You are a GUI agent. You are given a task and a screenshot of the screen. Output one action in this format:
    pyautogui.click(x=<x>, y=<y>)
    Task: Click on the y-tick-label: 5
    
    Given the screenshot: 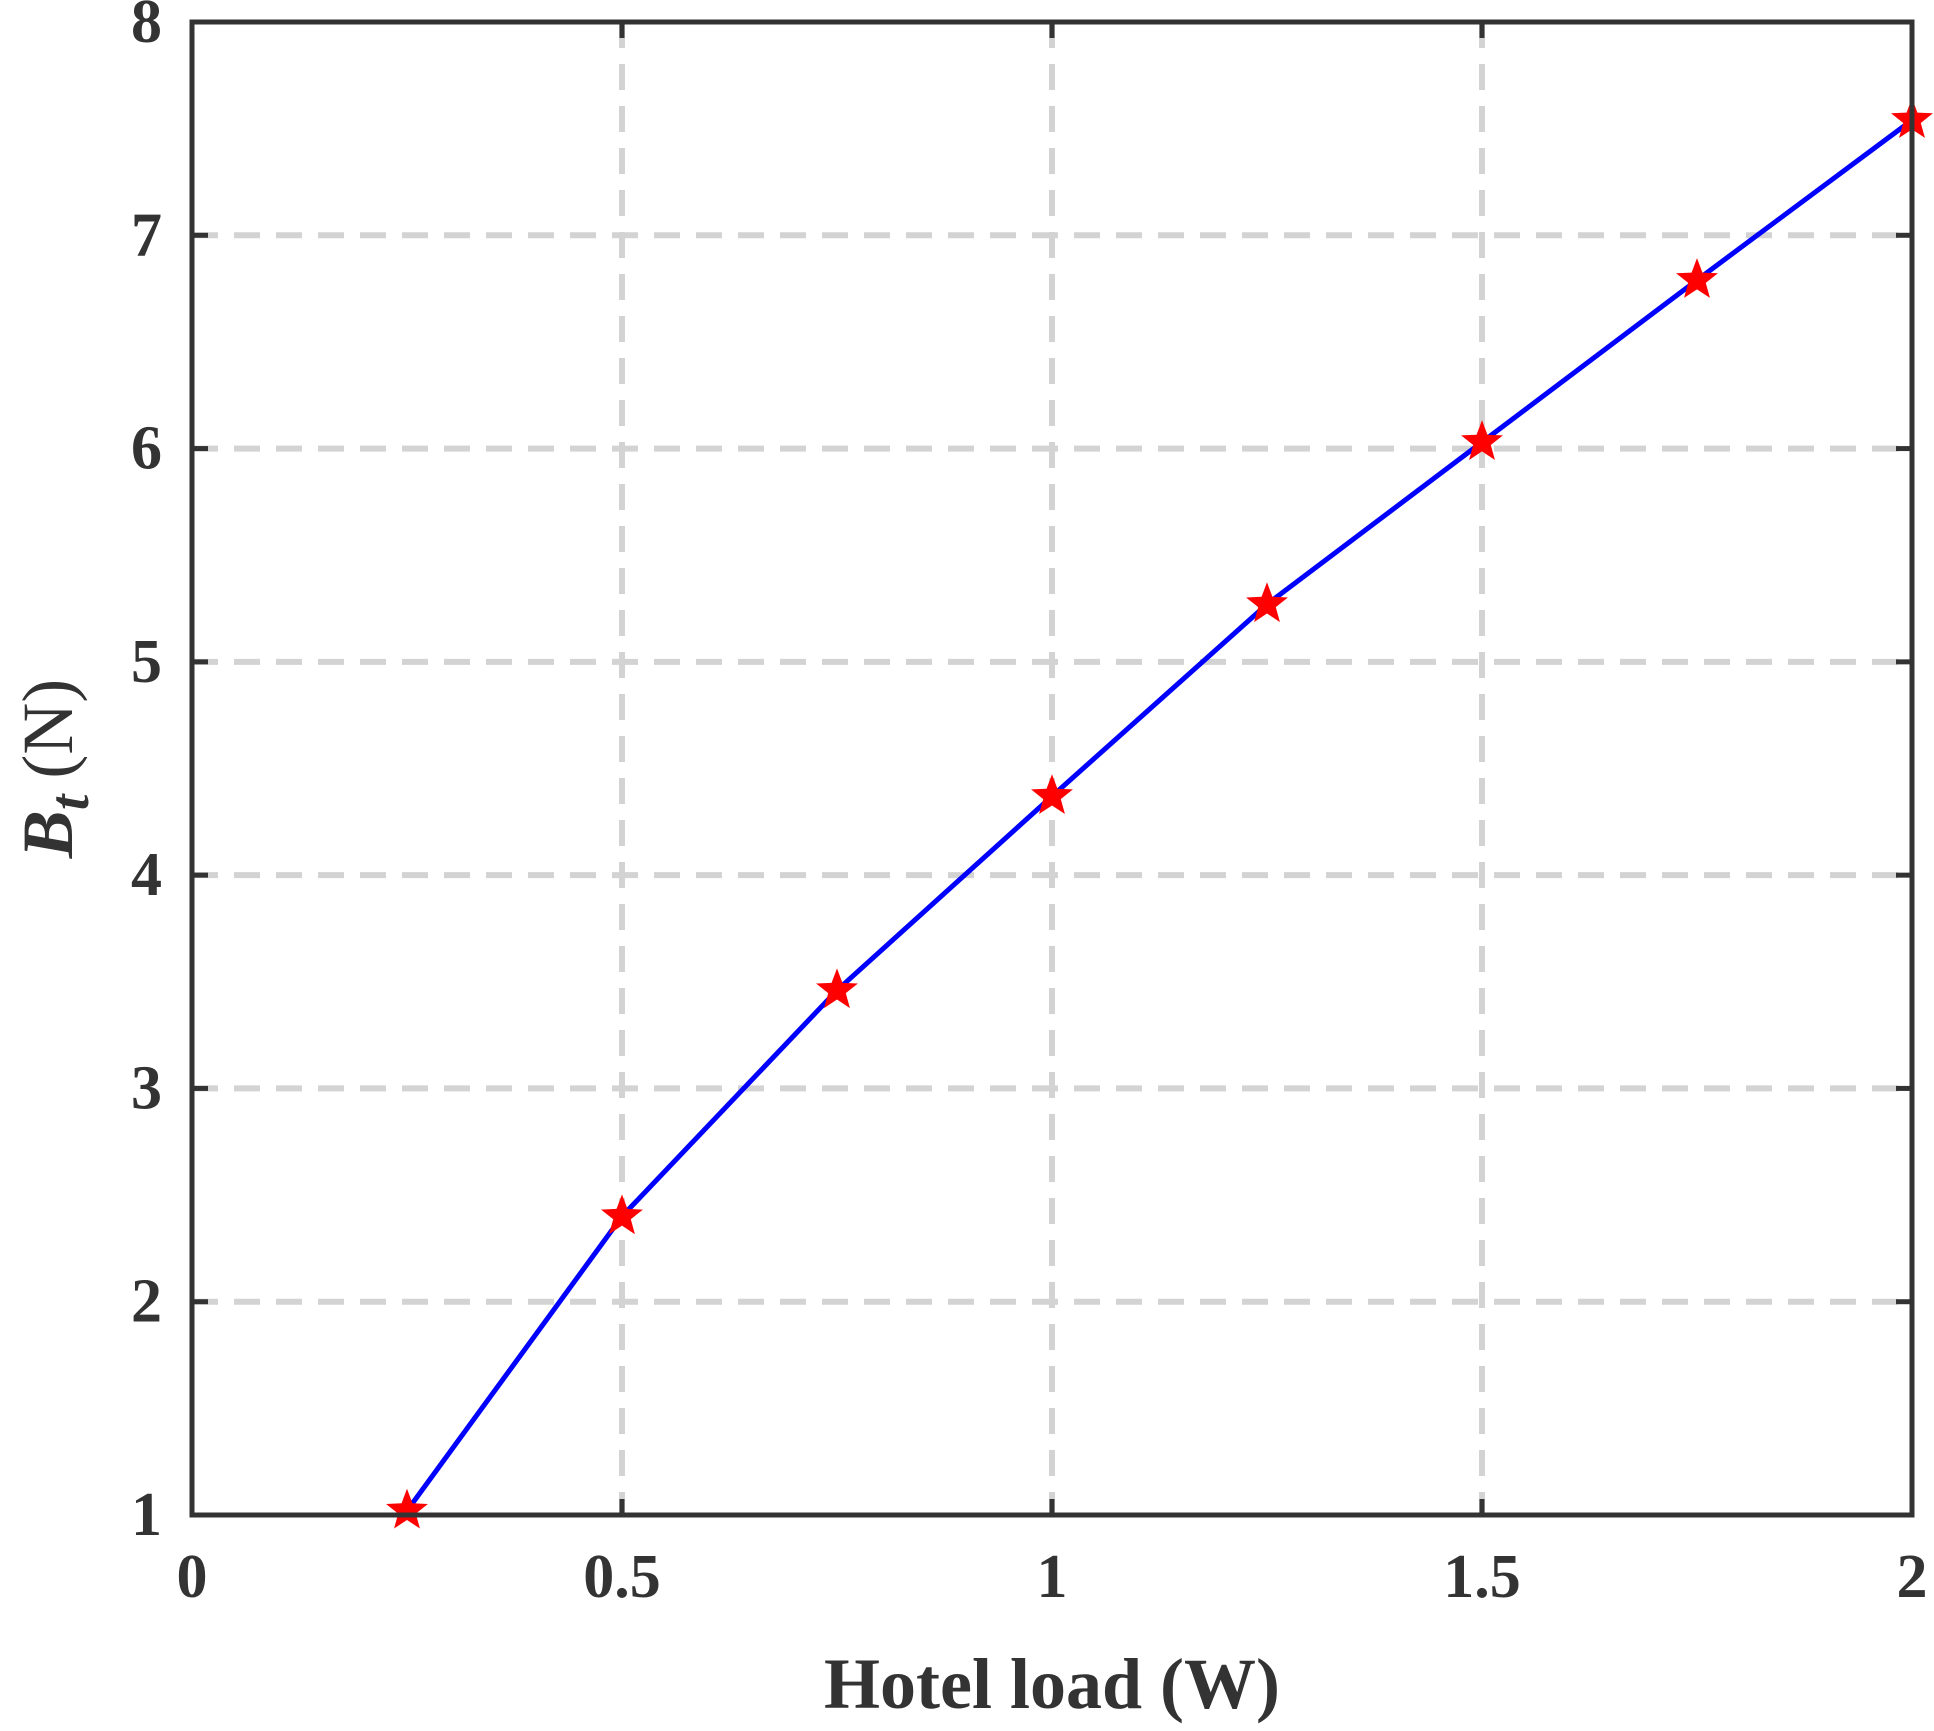 What is the action you would take?
    pyautogui.click(x=146, y=662)
    